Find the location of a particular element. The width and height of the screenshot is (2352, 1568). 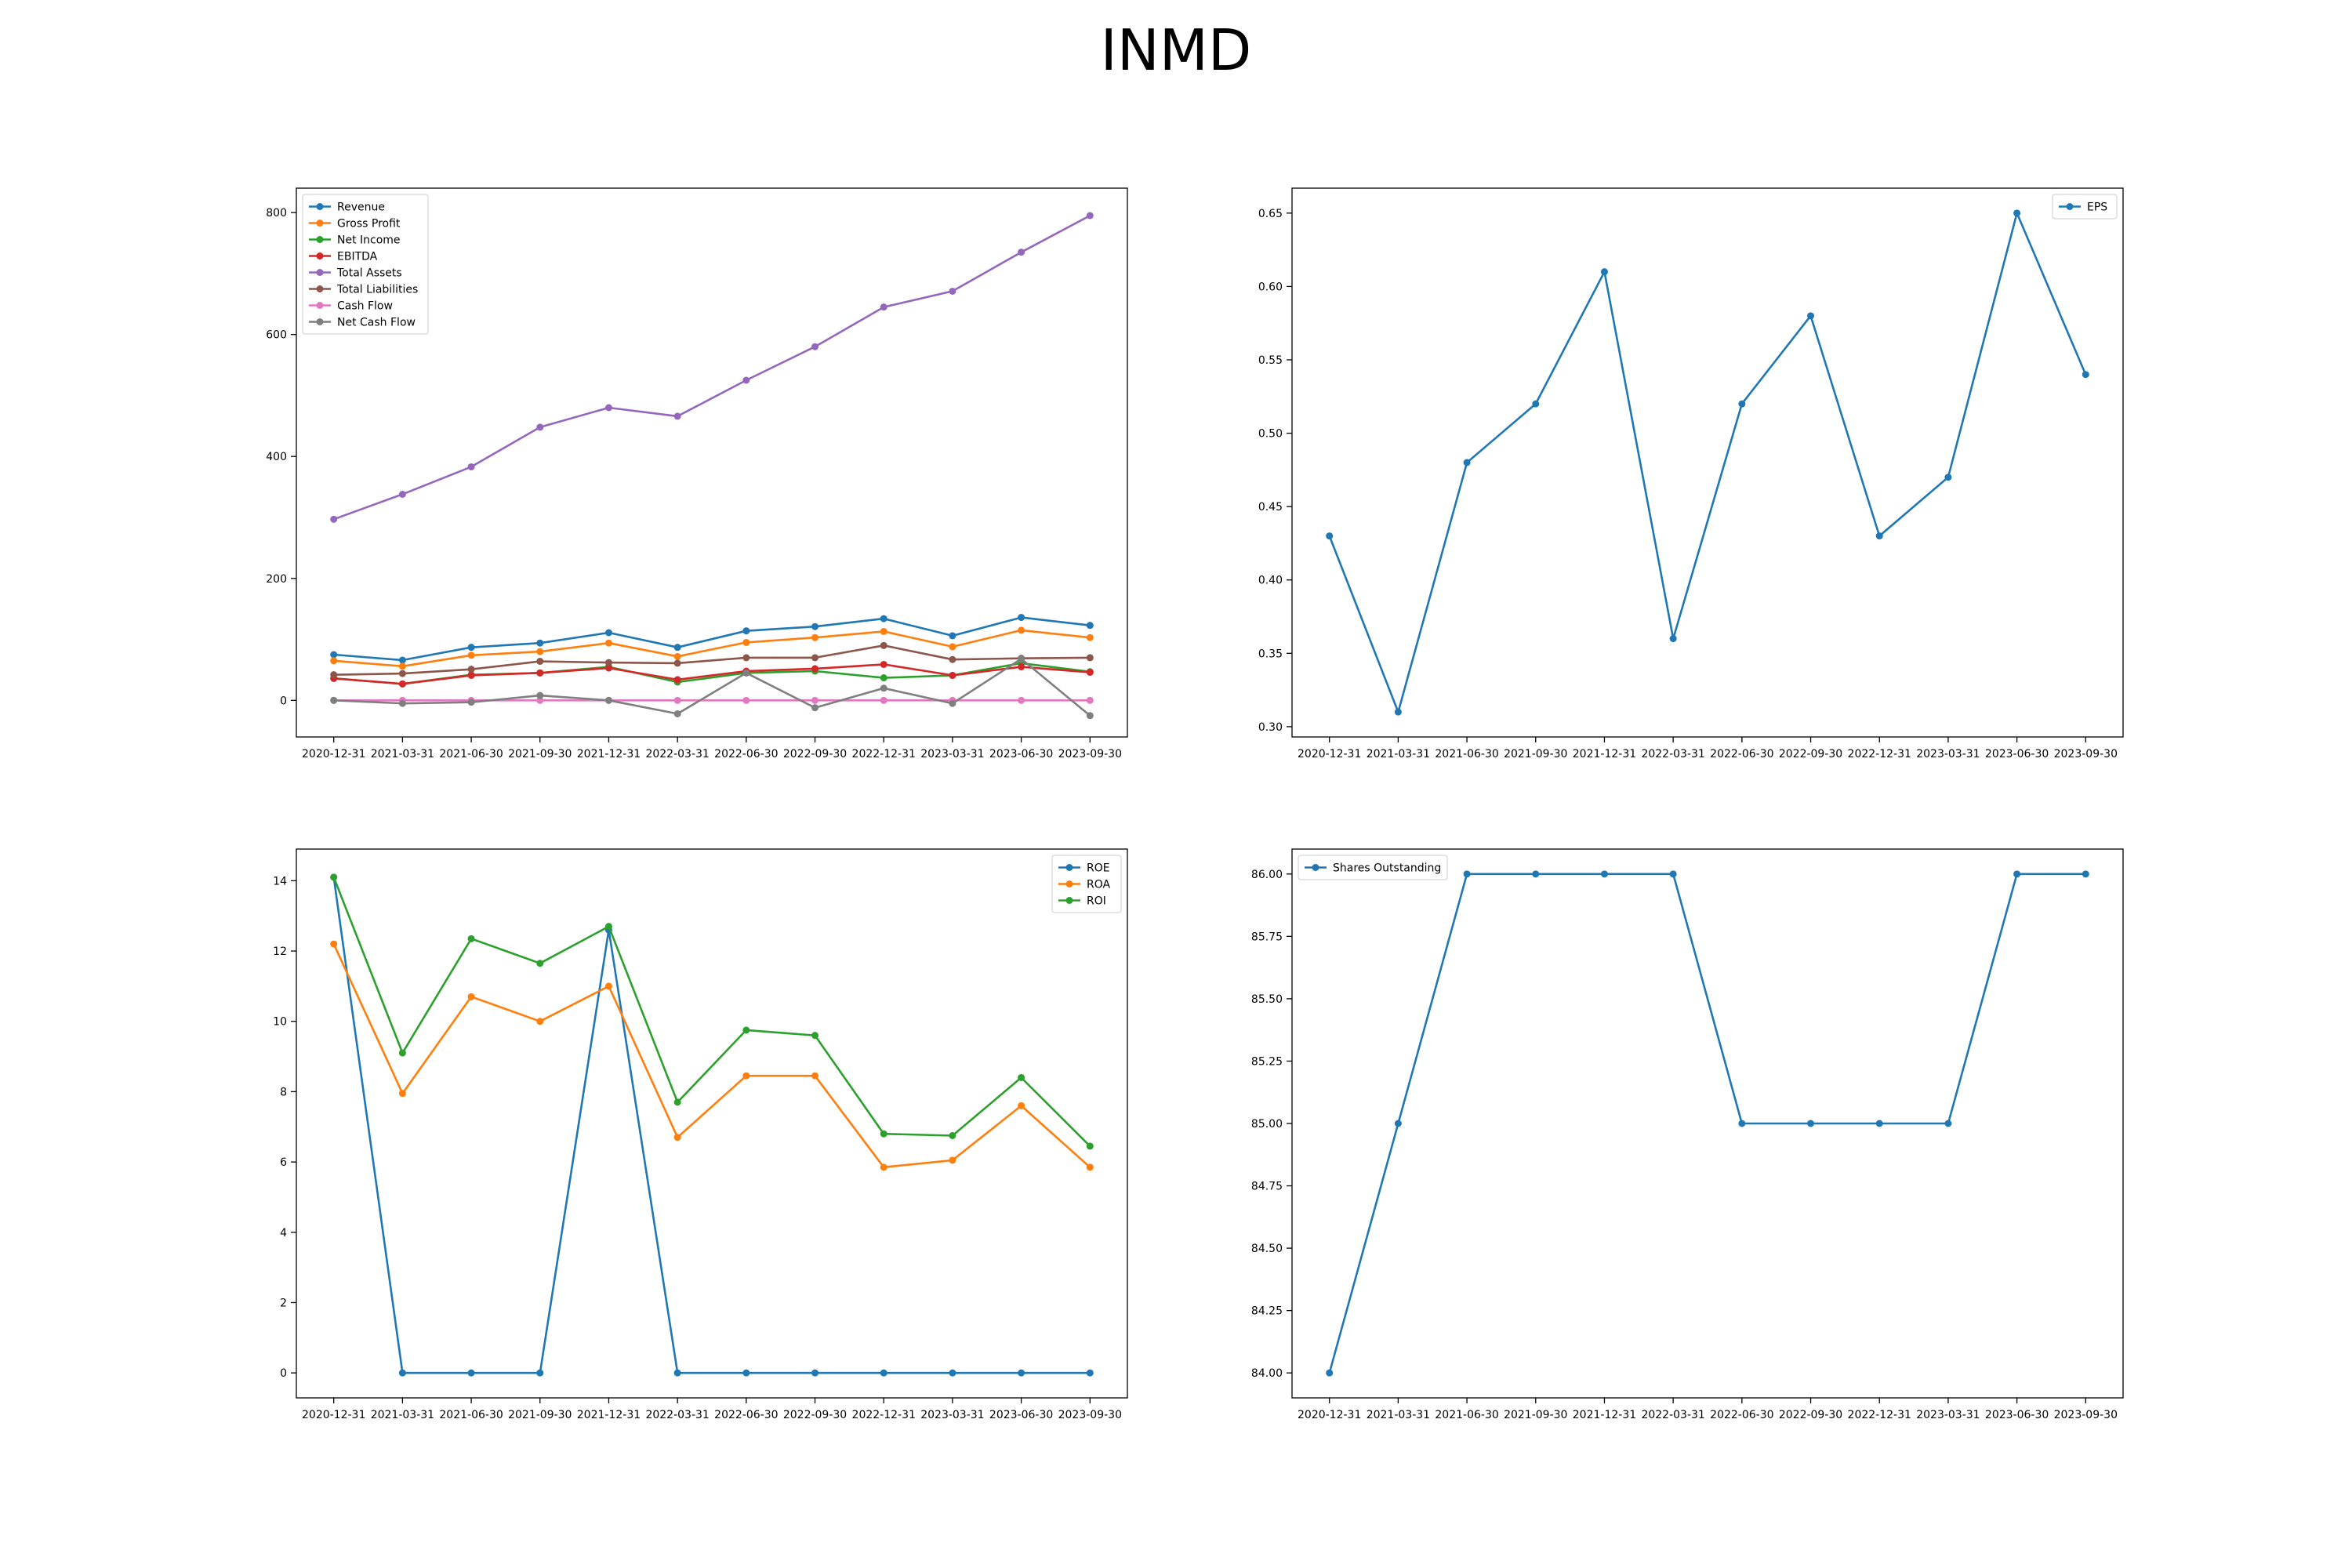

x-tick-label: 2021-03-31 is located at coordinates (402, 754).